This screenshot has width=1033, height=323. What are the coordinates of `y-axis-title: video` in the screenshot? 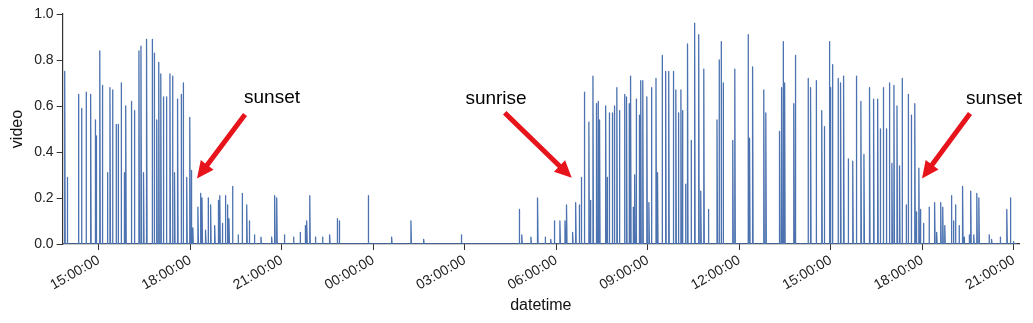 It's located at (17, 129).